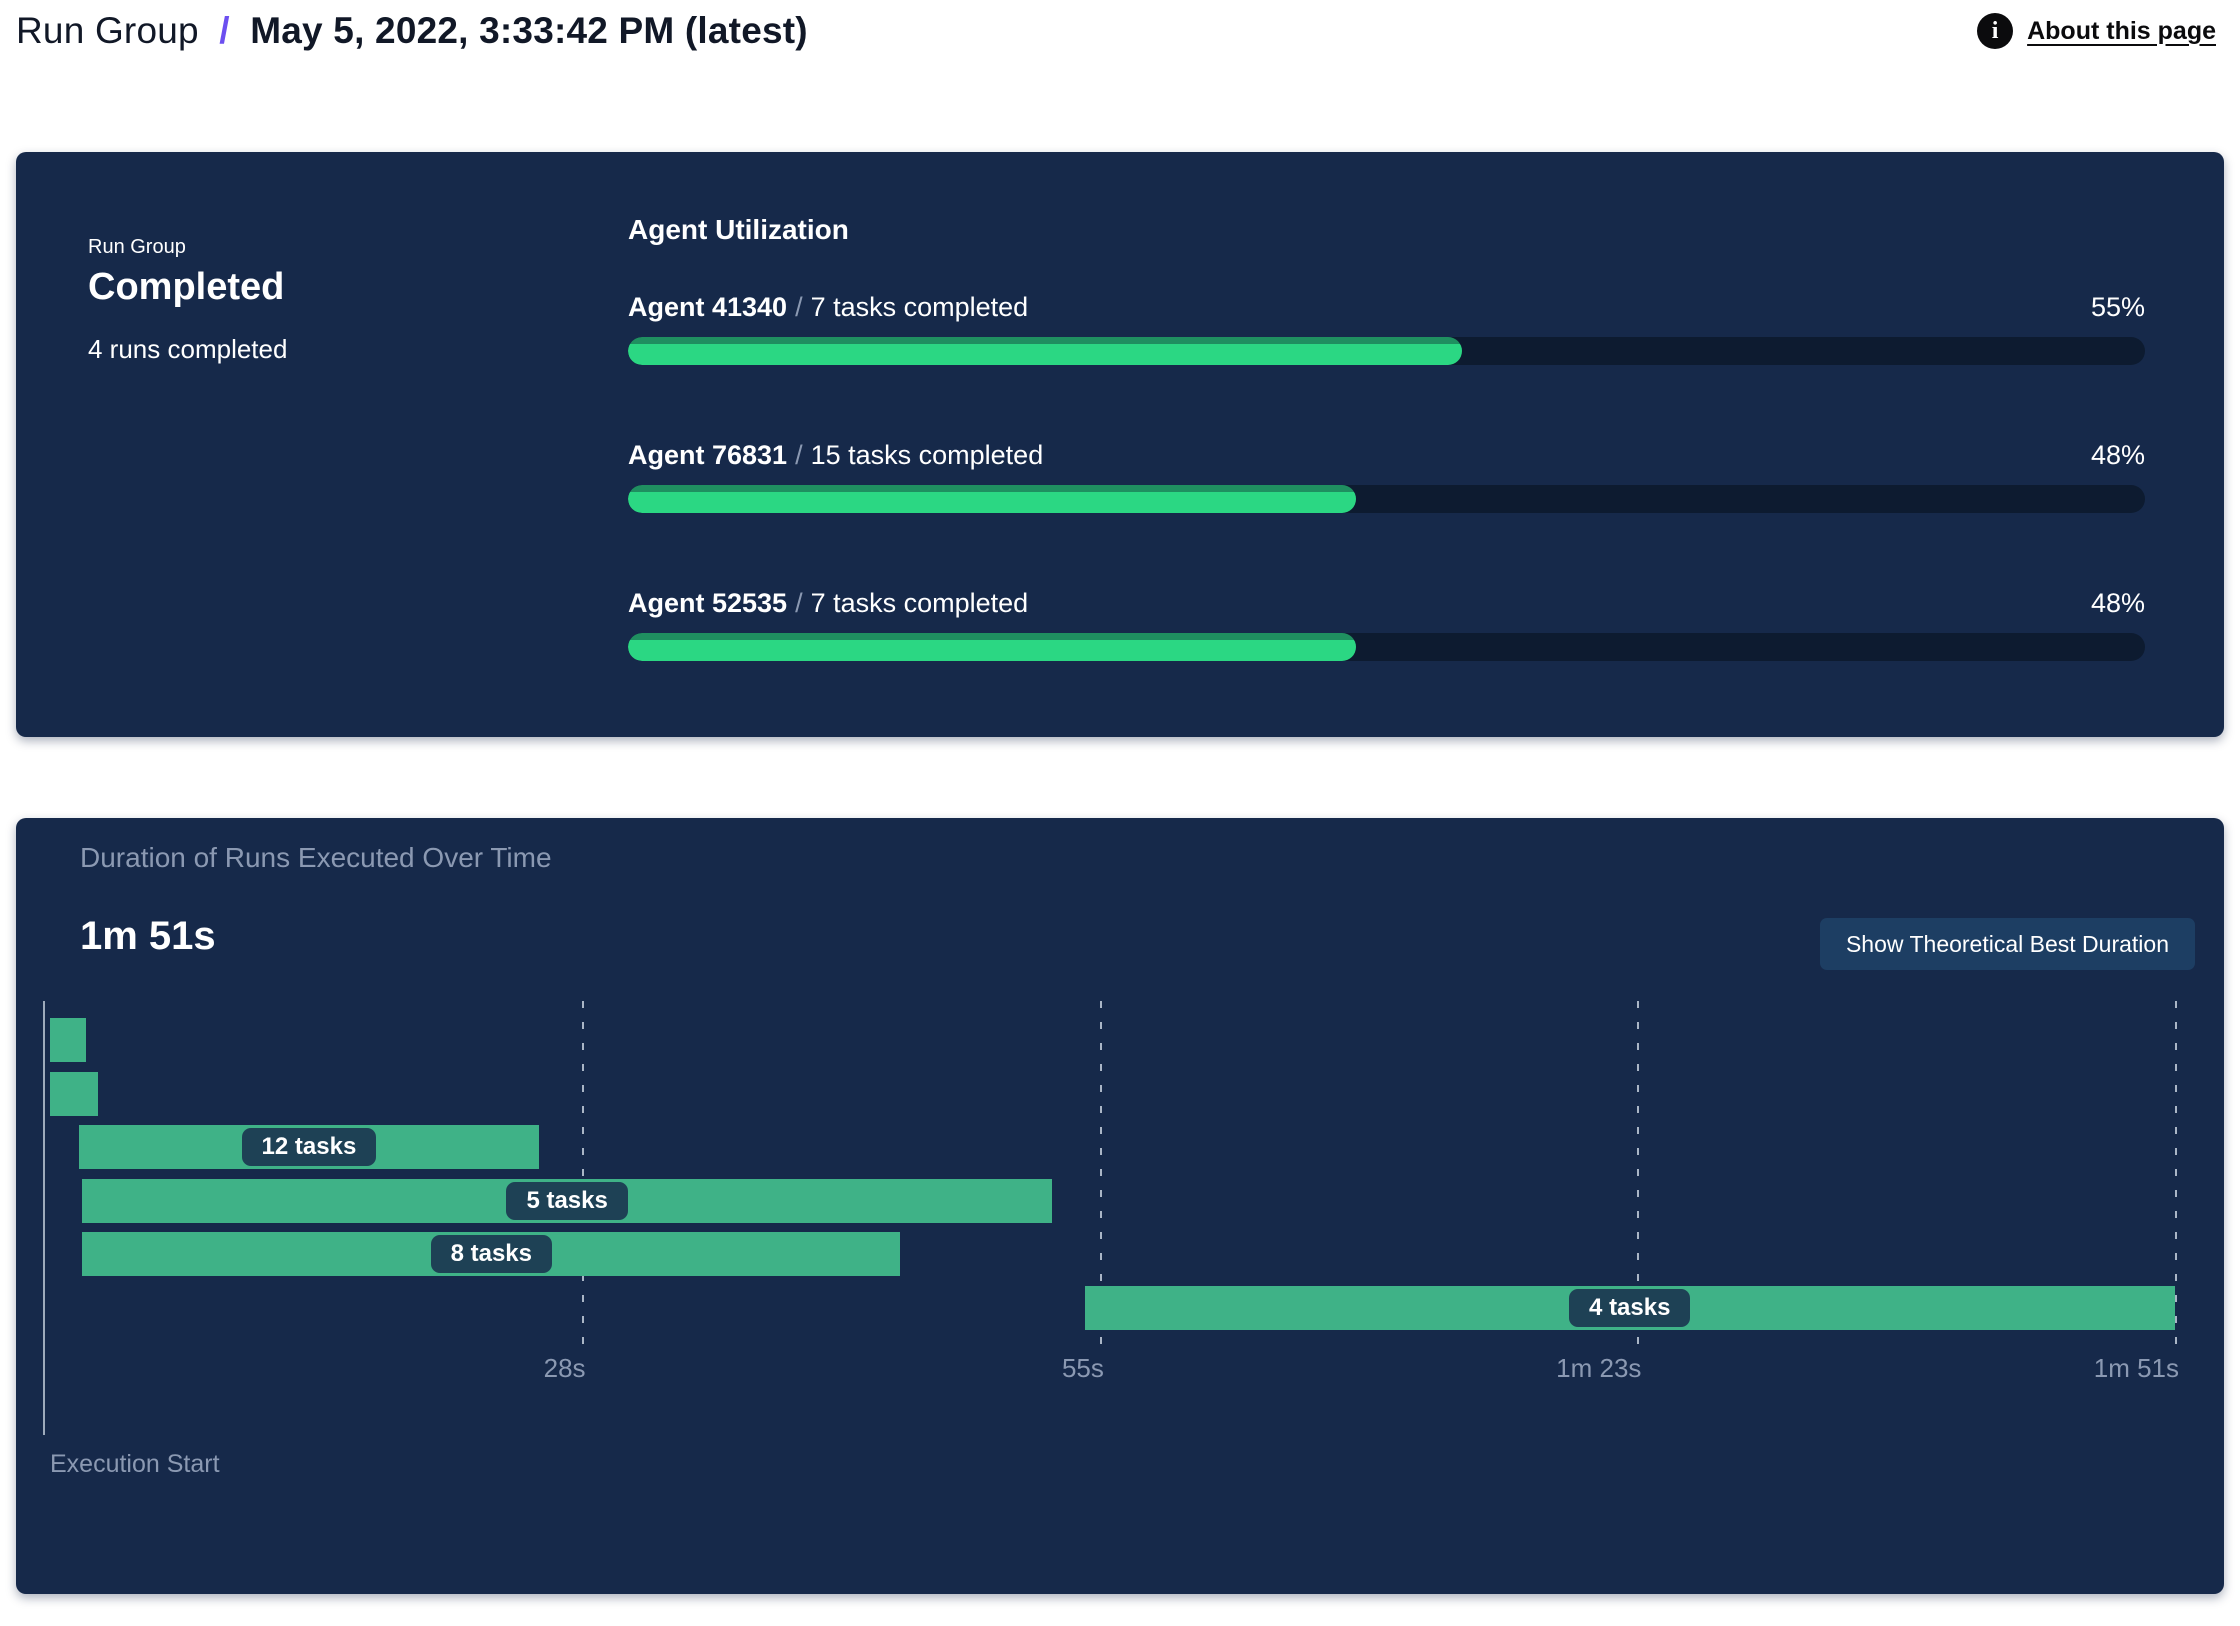 The image size is (2240, 1626). What do you see at coordinates (2136, 1368) in the screenshot?
I see `x-axis-tick-label: 1m 51s` at bounding box center [2136, 1368].